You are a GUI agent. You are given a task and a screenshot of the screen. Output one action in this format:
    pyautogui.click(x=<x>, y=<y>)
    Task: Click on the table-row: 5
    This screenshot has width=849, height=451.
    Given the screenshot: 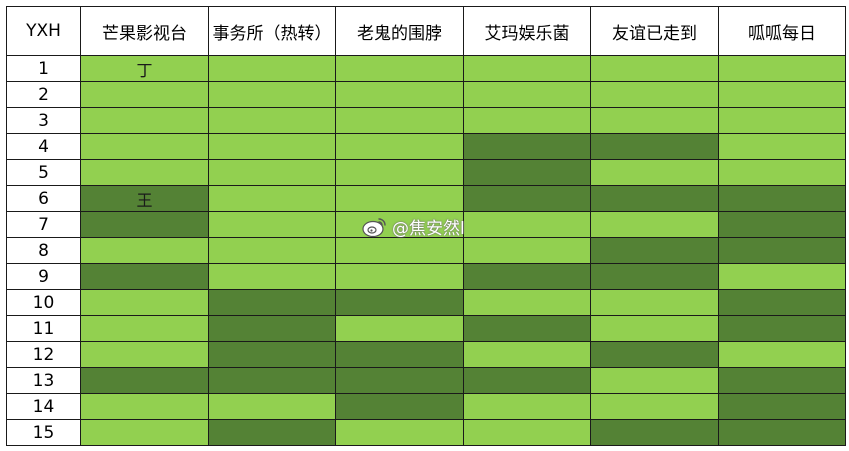 What is the action you would take?
    pyautogui.click(x=426, y=172)
    